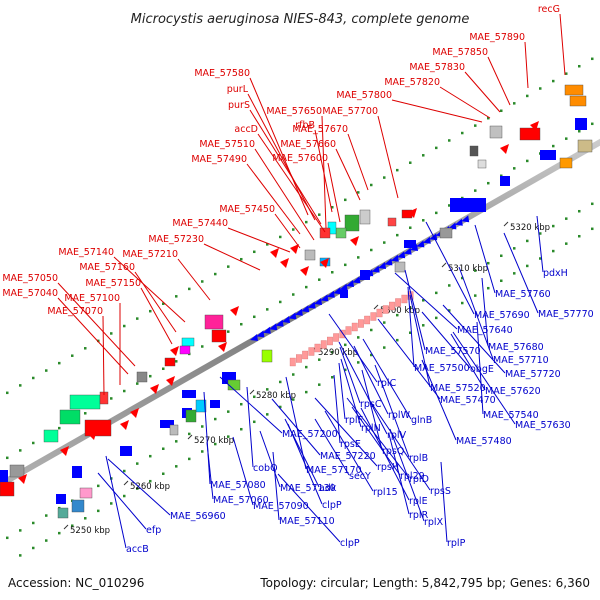  I want to click on forward-gene-label: purS, so click(239, 105).